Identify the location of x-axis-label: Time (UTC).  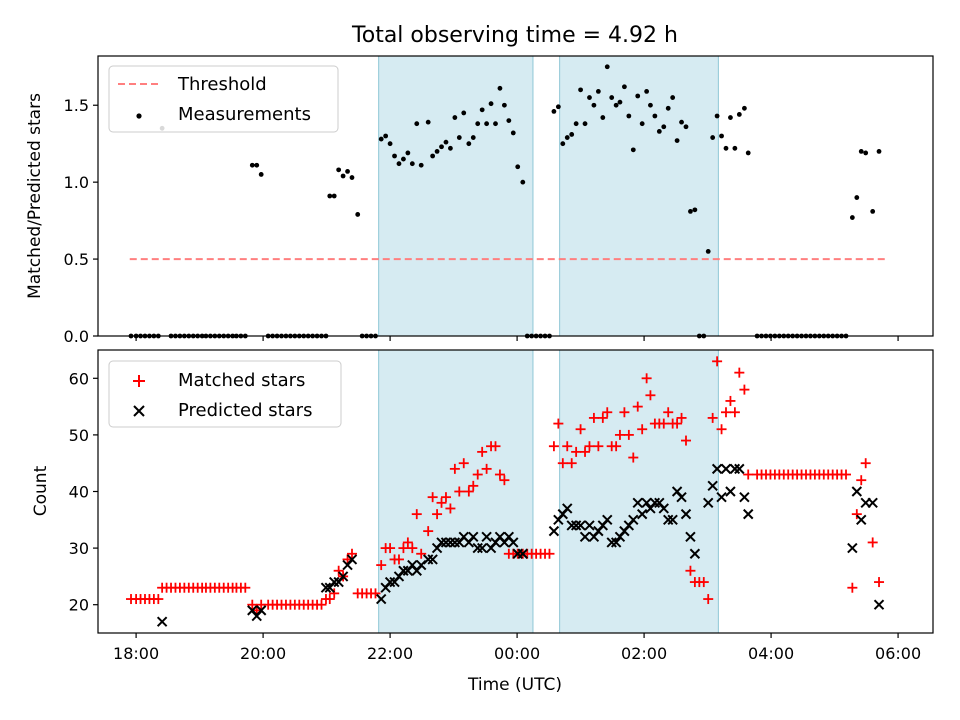
(514, 685).